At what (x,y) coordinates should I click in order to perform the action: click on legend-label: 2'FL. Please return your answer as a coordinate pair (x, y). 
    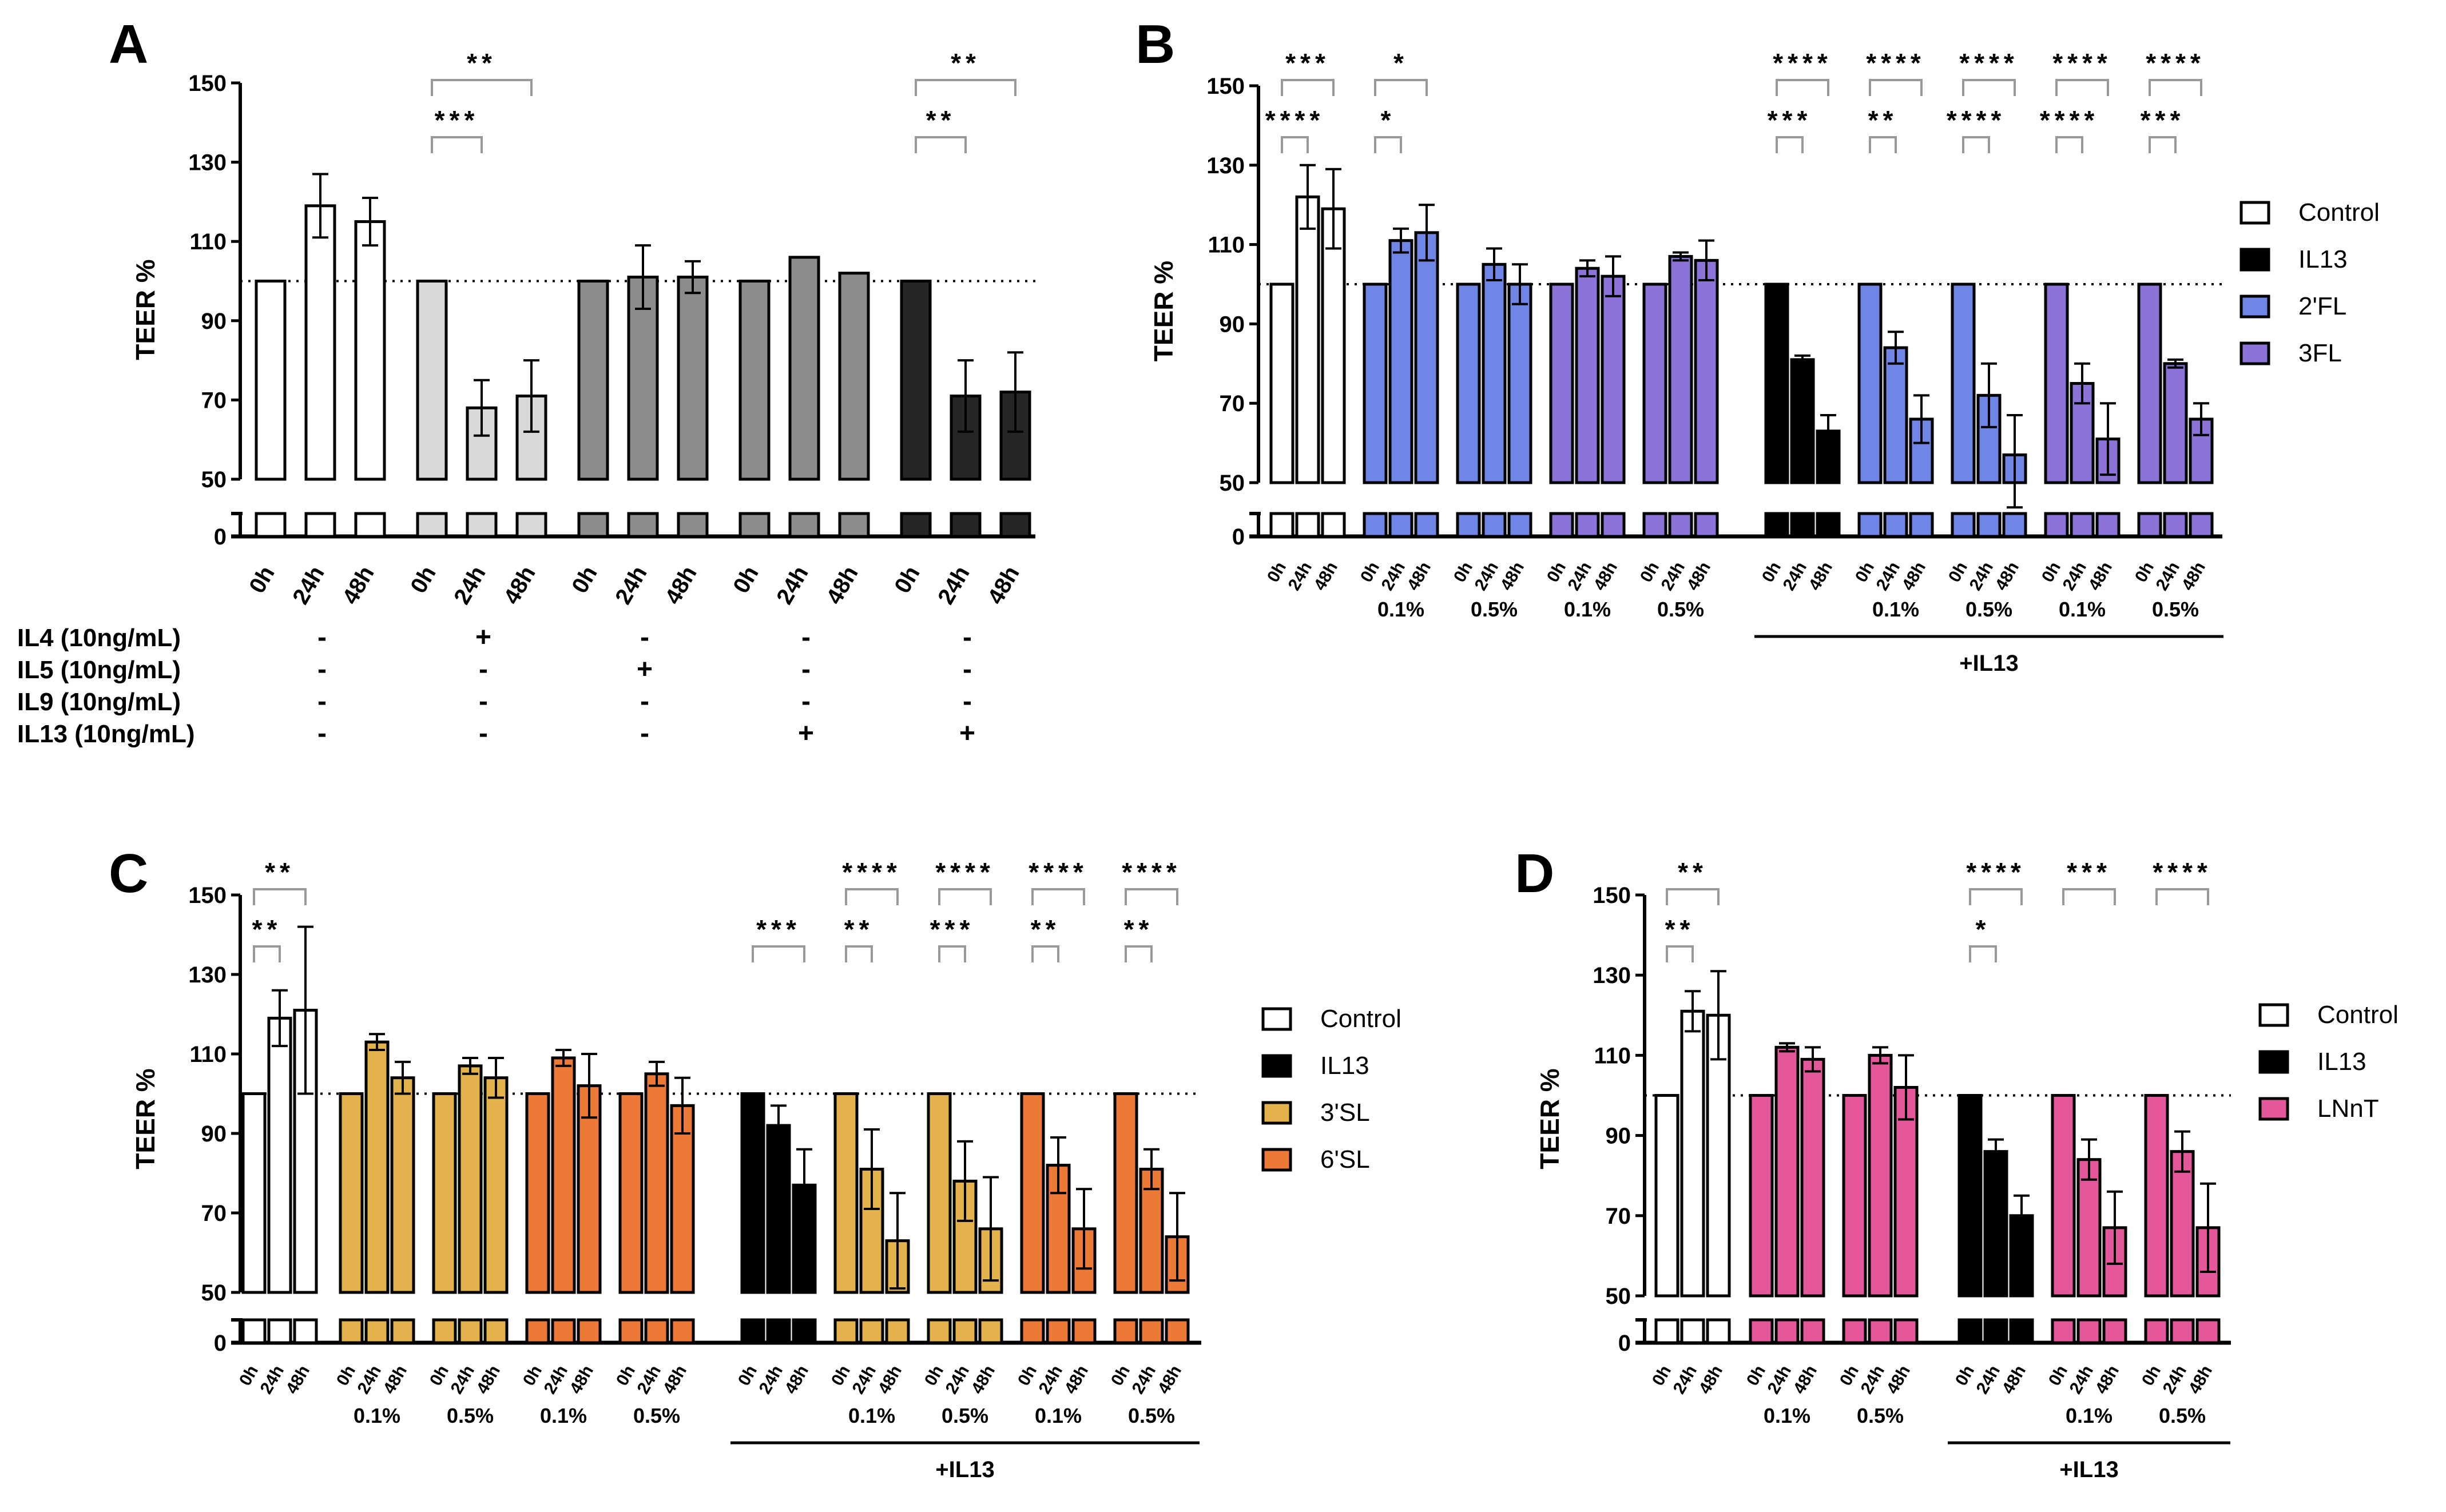
    Looking at the image, I should click on (2322, 306).